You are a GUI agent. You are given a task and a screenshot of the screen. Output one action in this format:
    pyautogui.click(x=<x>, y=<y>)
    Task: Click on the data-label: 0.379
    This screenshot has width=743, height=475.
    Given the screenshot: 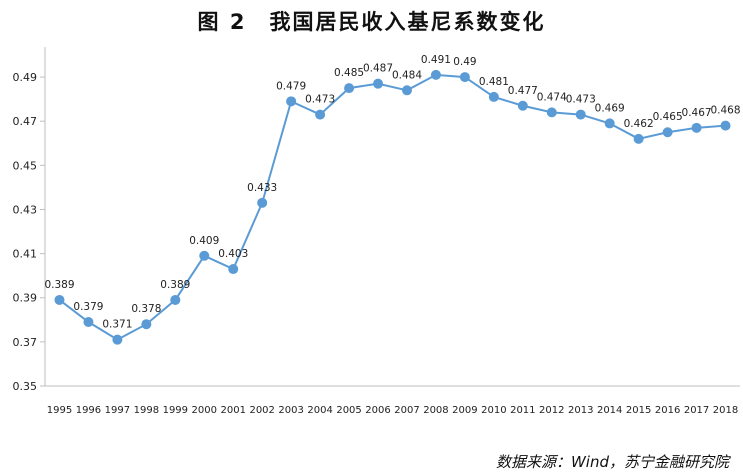 What is the action you would take?
    pyautogui.click(x=88, y=307)
    